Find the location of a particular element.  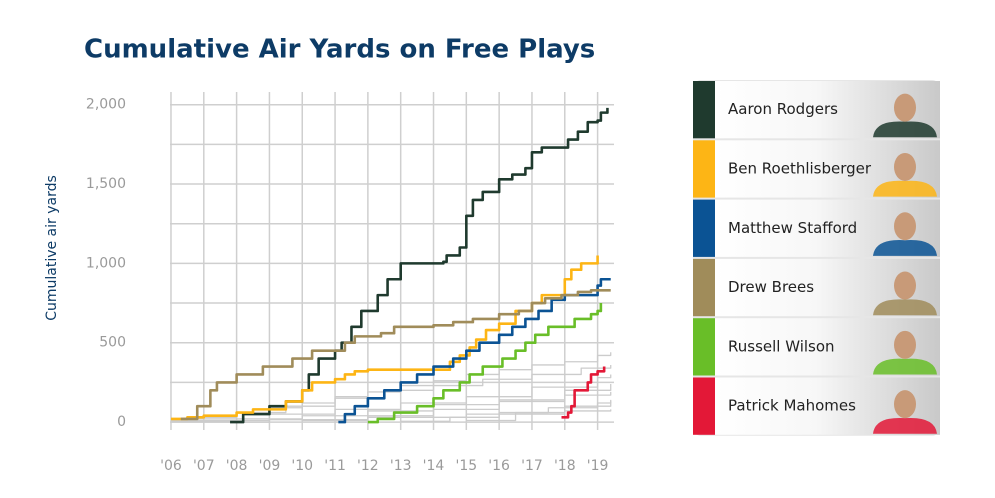

legend-label: Aaron Rodgers is located at coordinates (783, 109).